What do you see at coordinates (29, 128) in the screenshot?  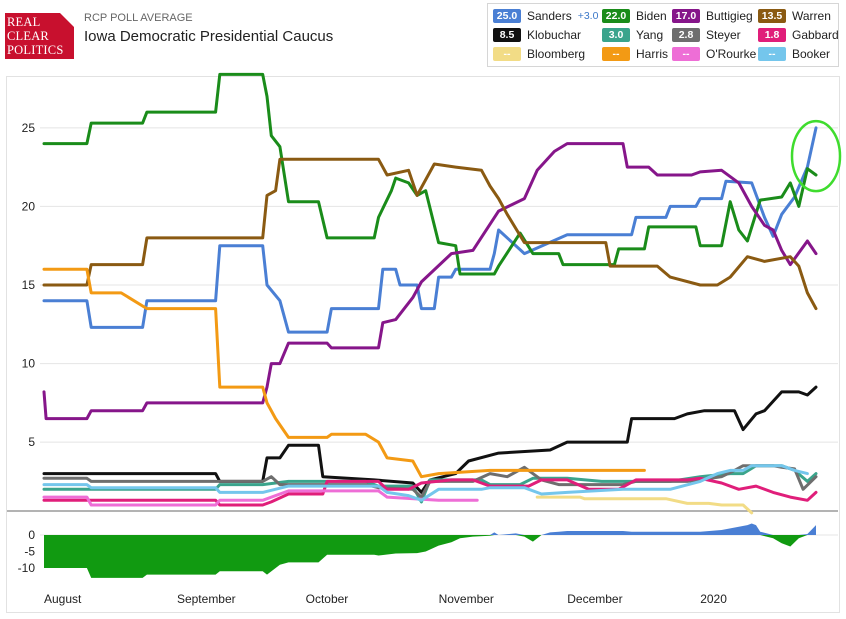 I see `y-tick-label: 25` at bounding box center [29, 128].